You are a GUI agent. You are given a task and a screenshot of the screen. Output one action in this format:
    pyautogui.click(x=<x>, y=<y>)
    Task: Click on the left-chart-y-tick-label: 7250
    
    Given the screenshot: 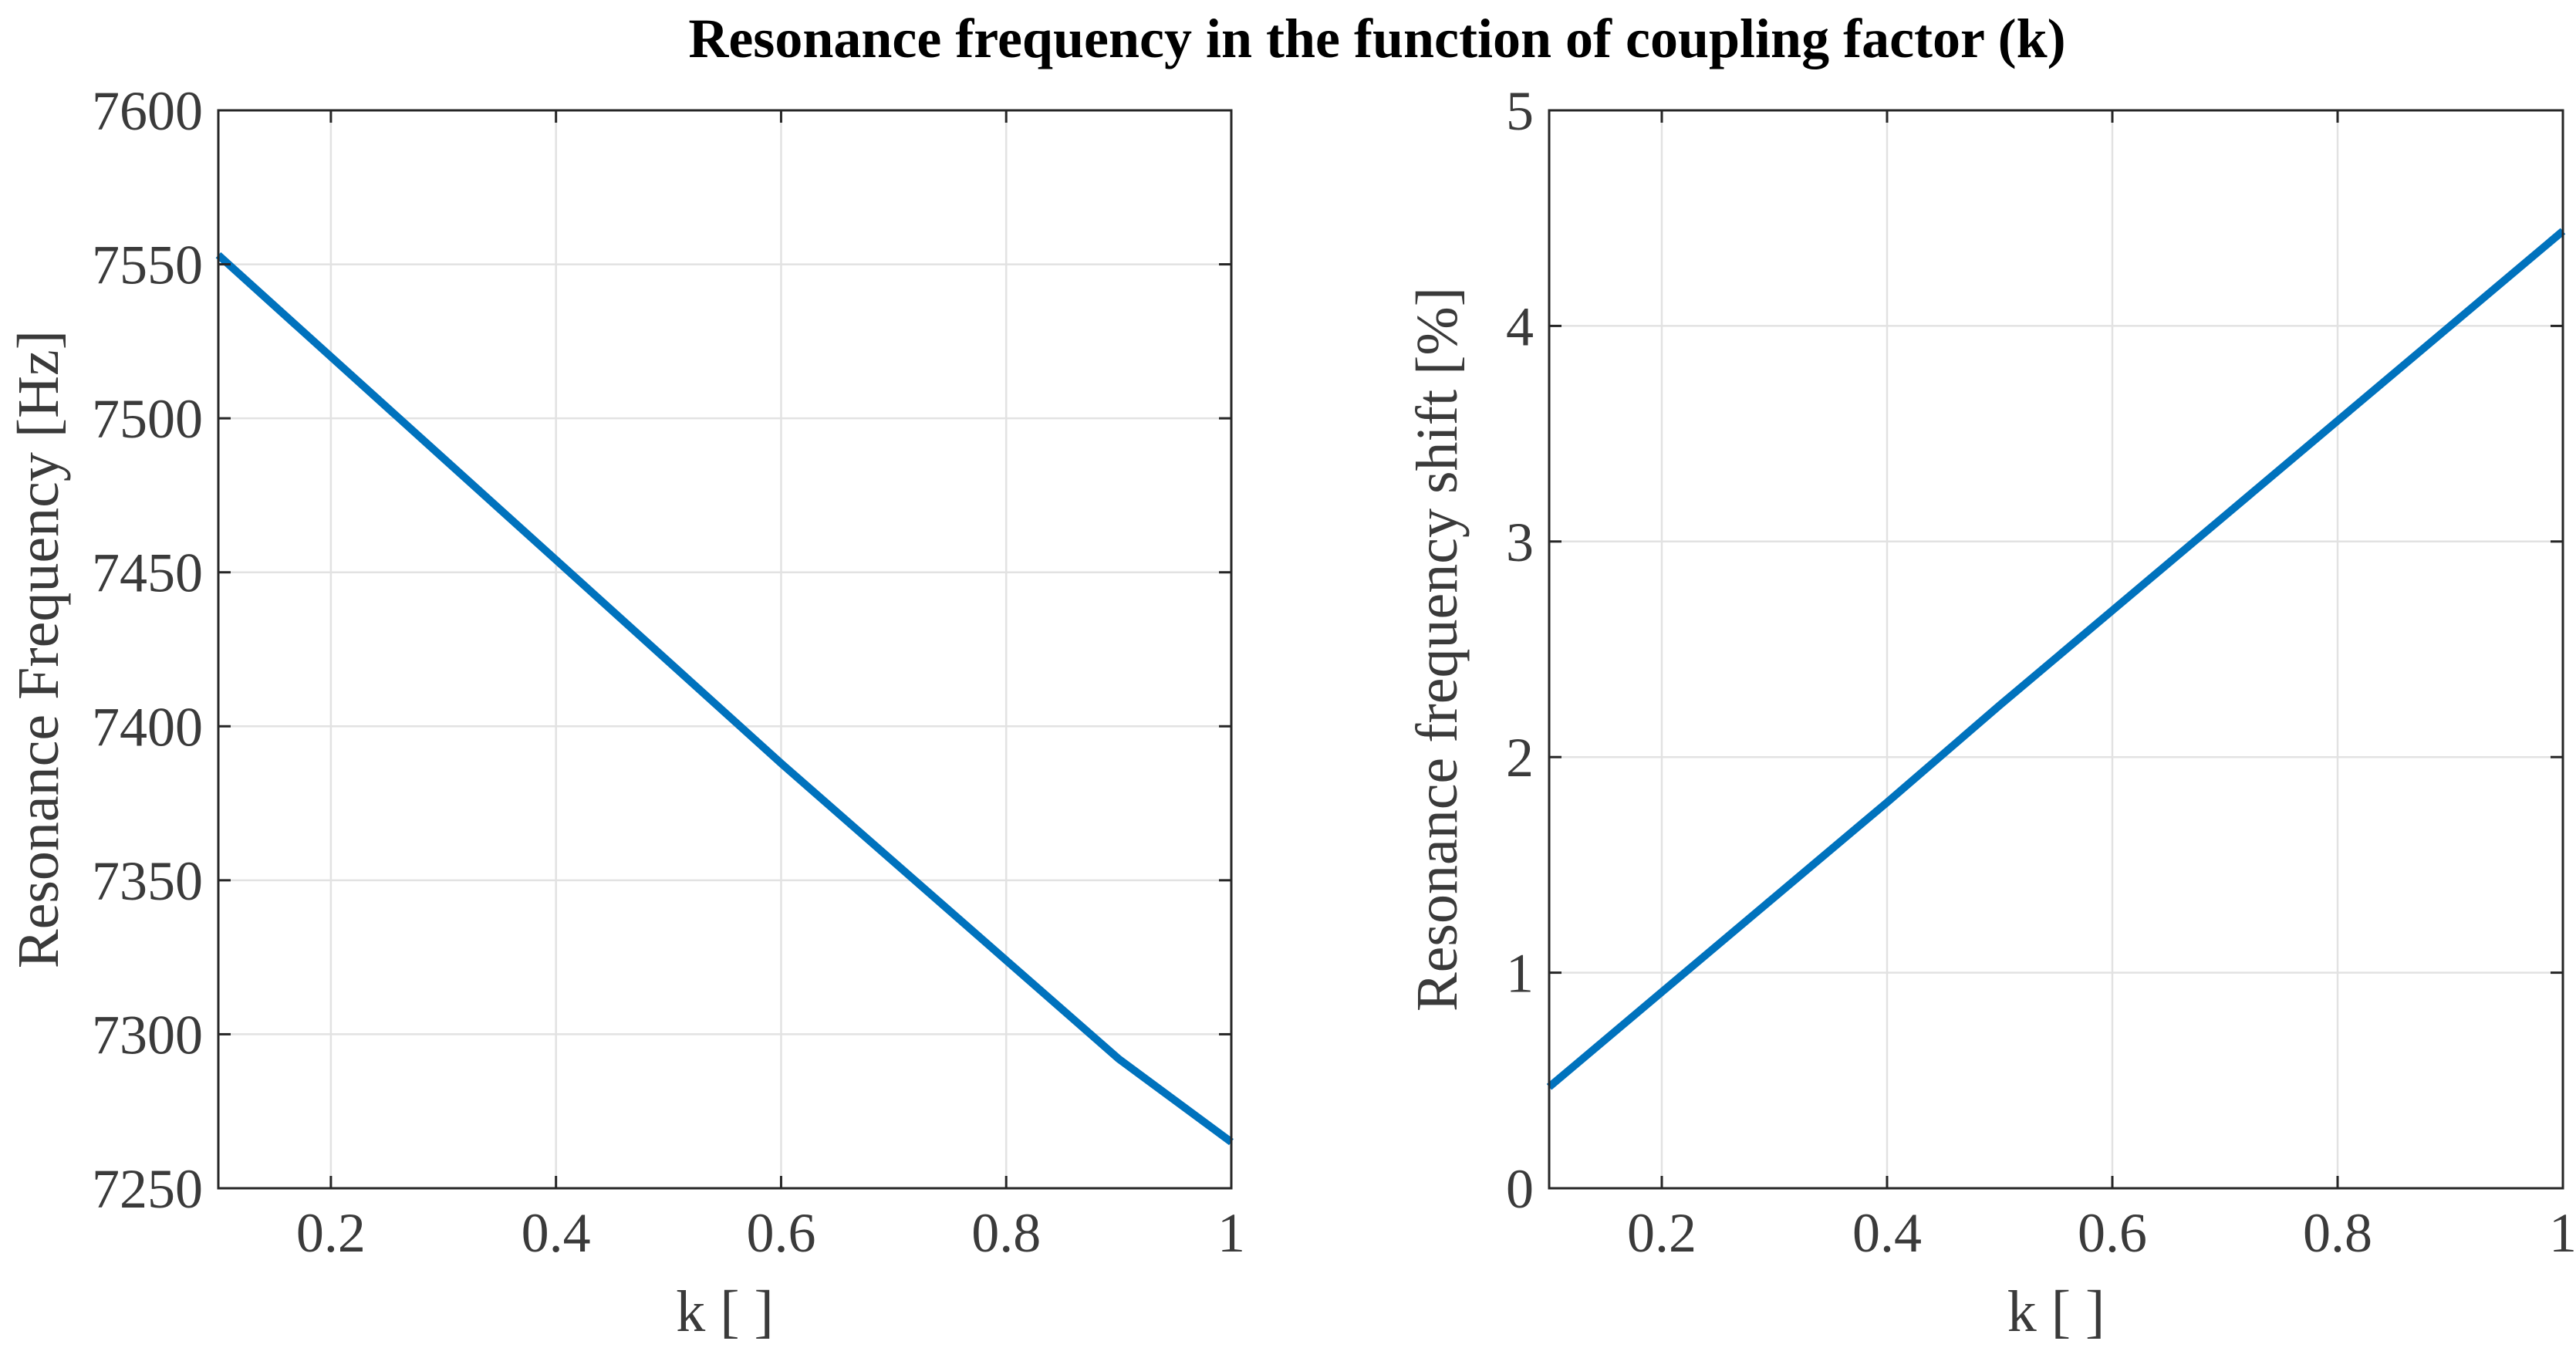 What is the action you would take?
    pyautogui.click(x=147, y=1189)
    